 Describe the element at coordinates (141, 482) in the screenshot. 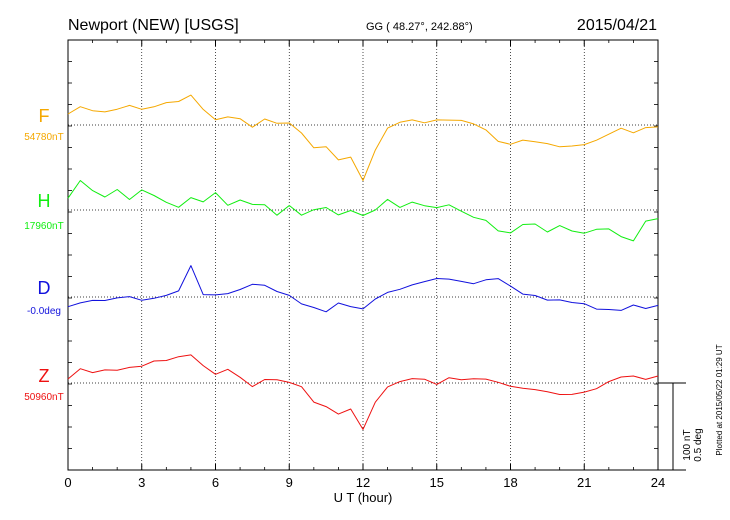

I see `x-tick-label: 3` at that location.